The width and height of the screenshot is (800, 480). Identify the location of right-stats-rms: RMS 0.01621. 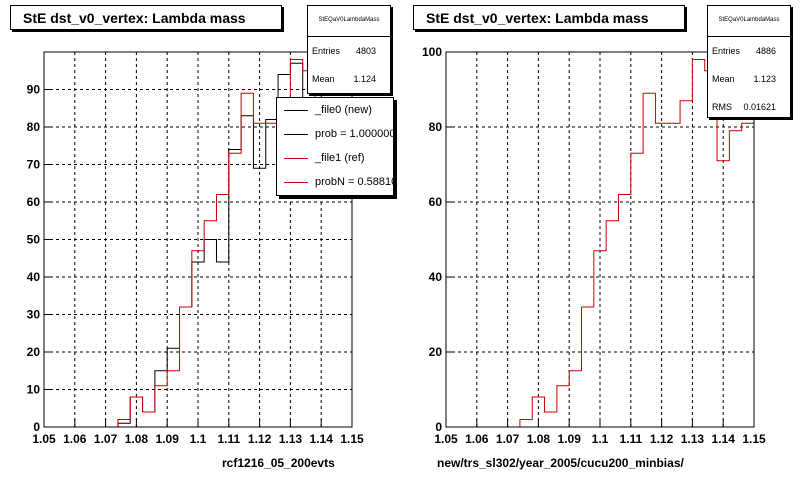
(749, 107).